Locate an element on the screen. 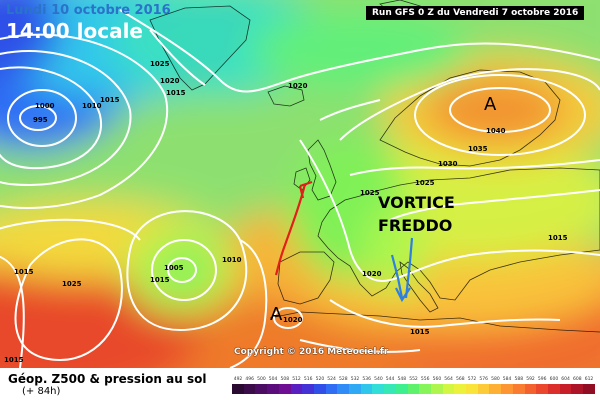  isobar-label: 1040 is located at coordinates (496, 131).